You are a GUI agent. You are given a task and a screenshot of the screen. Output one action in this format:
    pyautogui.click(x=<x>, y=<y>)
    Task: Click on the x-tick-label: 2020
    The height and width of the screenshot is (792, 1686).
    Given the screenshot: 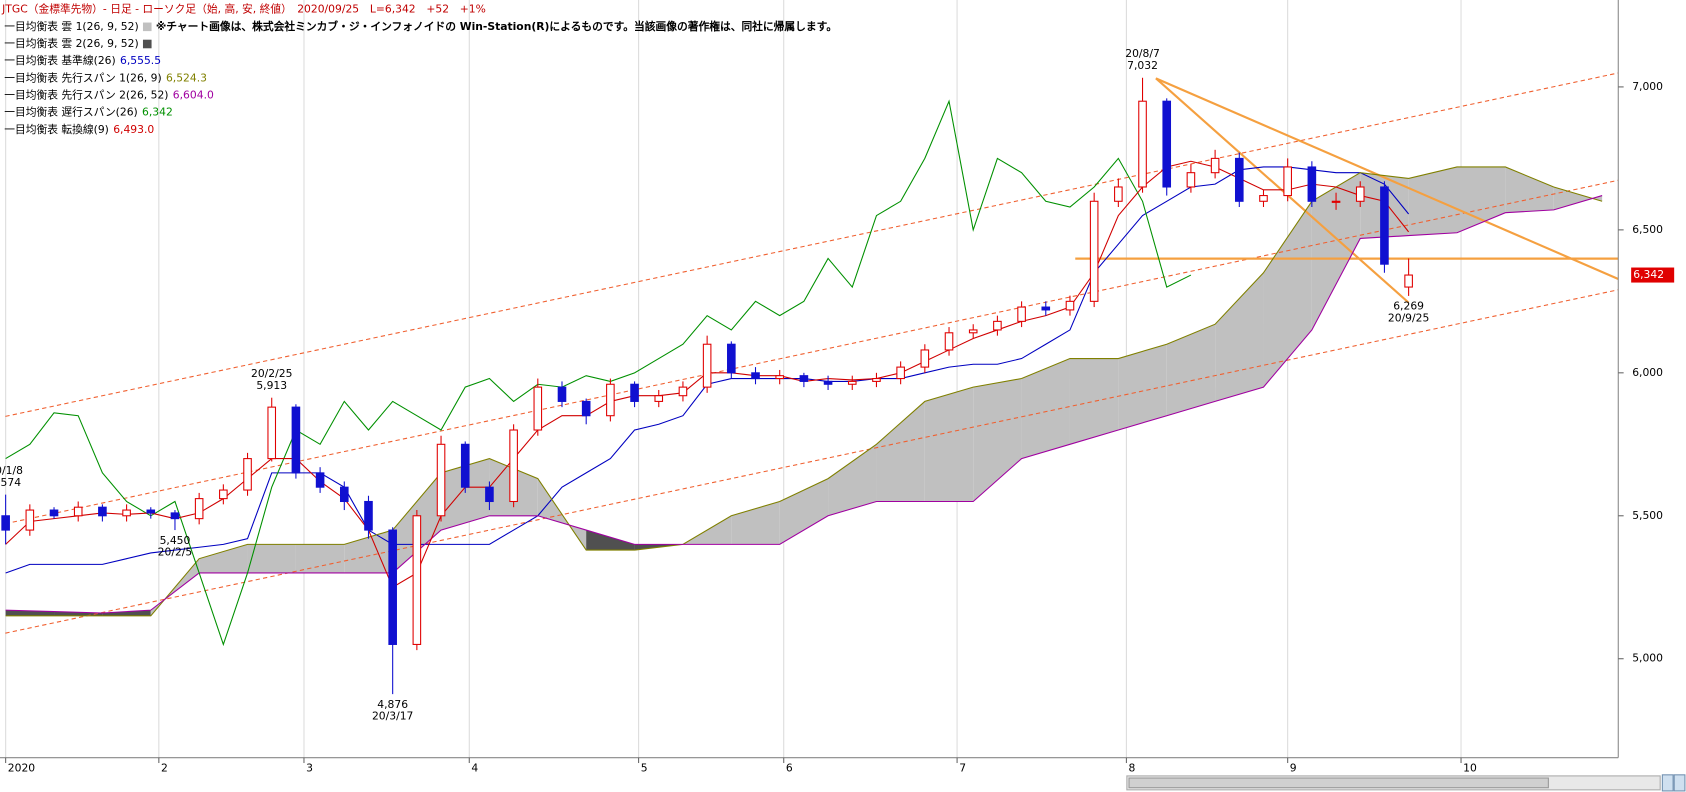 What is the action you would take?
    pyautogui.click(x=22, y=767)
    